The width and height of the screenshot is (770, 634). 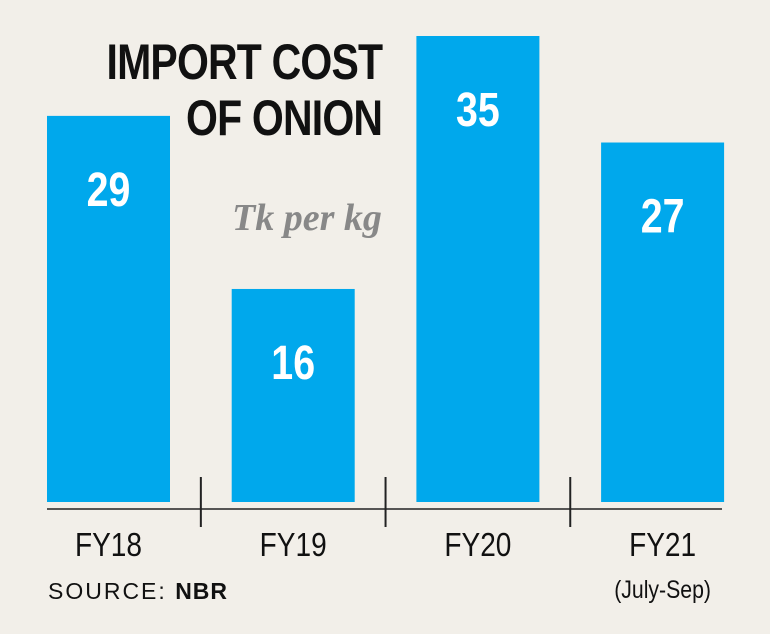 I want to click on category-note-fy21: (July-Sep), so click(x=662, y=589).